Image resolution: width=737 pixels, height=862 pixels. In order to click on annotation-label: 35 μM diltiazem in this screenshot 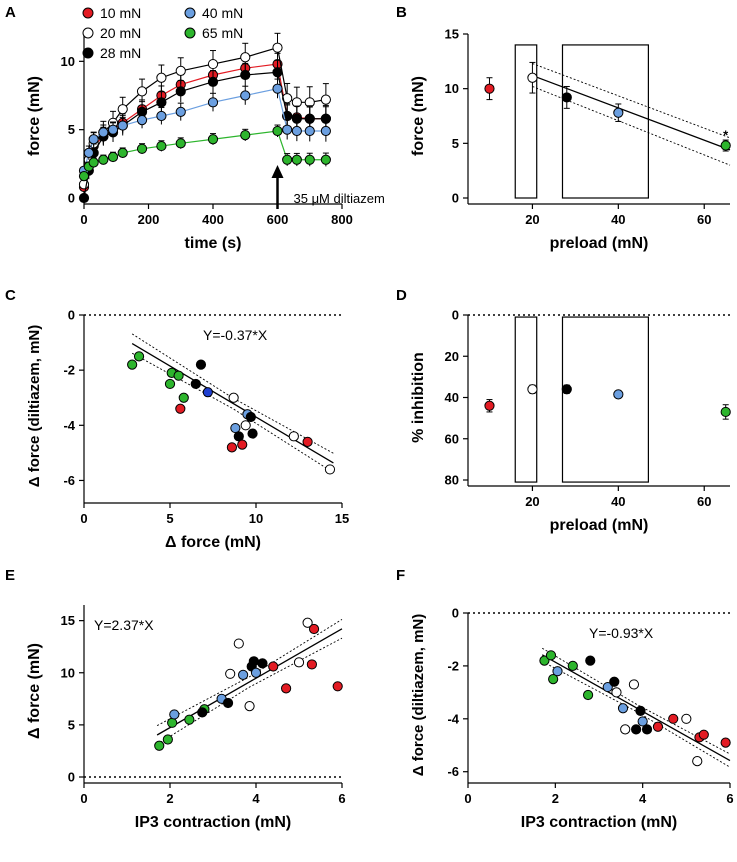, I will do `click(339, 198)`.